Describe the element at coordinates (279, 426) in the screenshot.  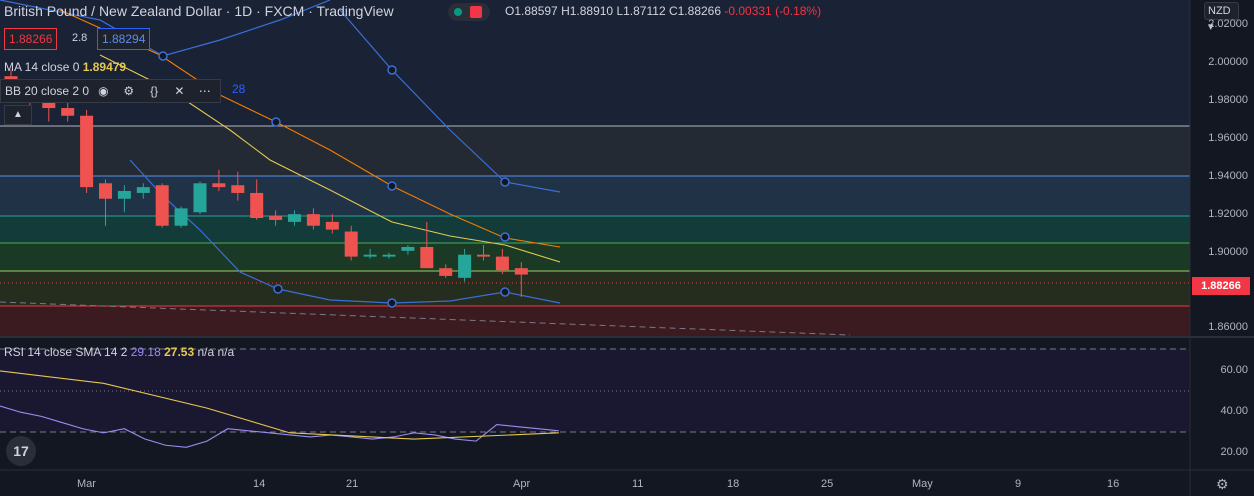
I see `rsi-line` at that location.